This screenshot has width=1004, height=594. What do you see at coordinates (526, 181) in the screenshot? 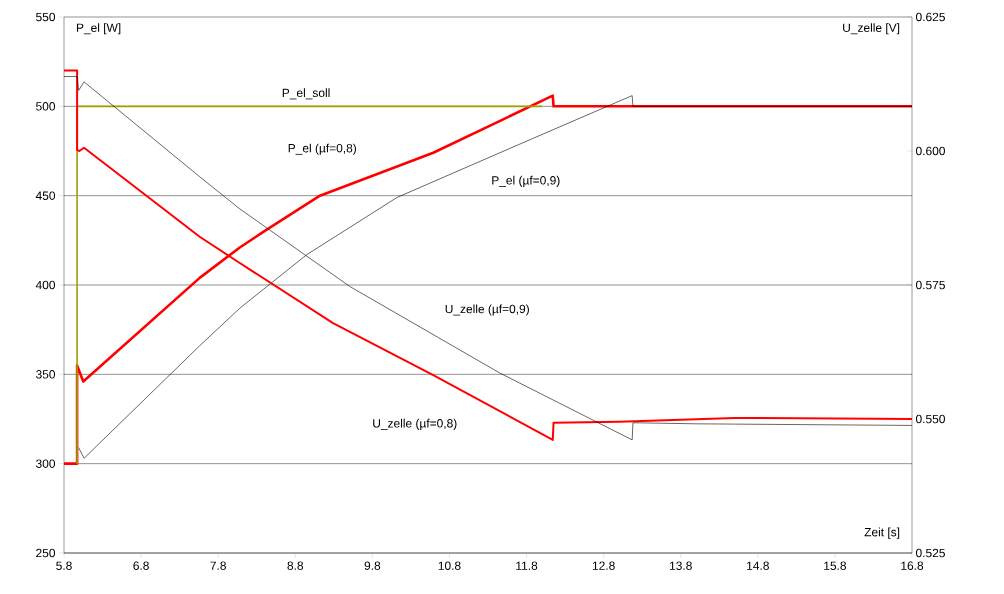
I see `series-label: P_el (µf=0,9)` at bounding box center [526, 181].